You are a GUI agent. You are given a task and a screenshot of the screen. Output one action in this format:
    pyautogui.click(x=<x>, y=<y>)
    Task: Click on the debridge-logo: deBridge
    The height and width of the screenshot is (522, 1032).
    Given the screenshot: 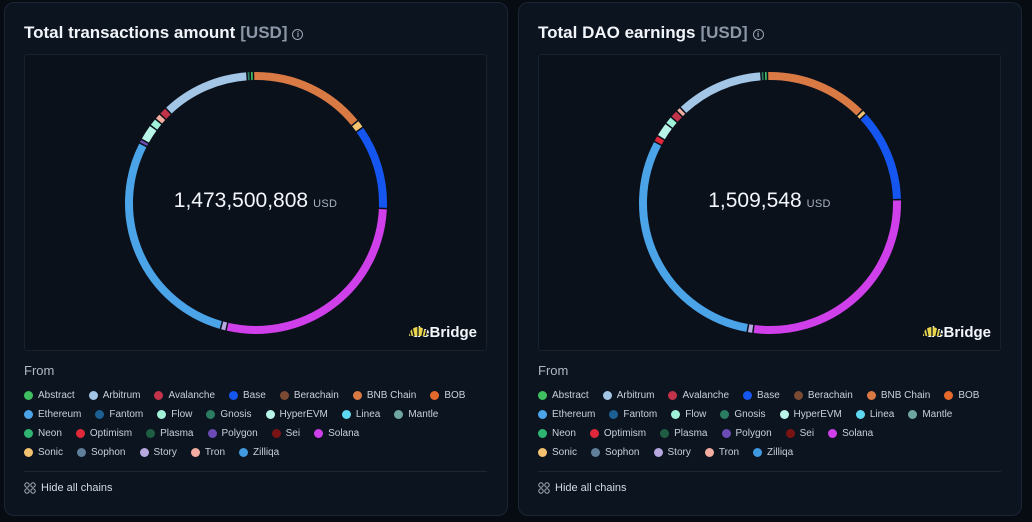 What is the action you would take?
    pyautogui.click(x=956, y=332)
    